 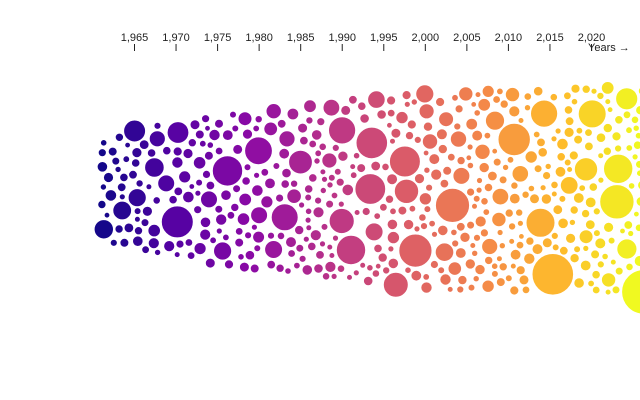 What do you see at coordinates (467, 38) in the screenshot?
I see `x-tick-label: 2,005` at bounding box center [467, 38].